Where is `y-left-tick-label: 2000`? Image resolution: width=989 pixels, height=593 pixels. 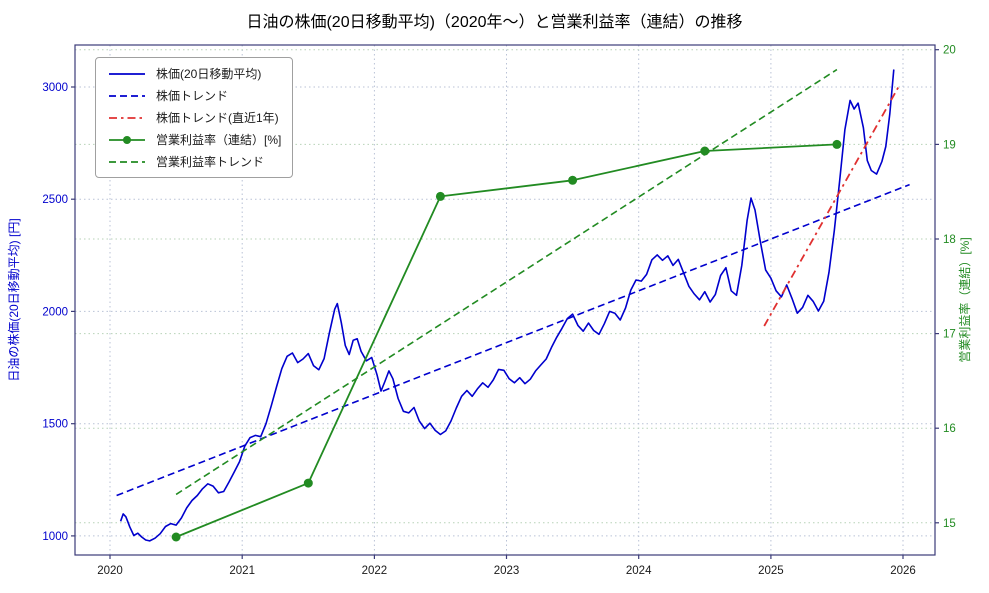 y-left-tick-label: 2000 is located at coordinates (55, 312).